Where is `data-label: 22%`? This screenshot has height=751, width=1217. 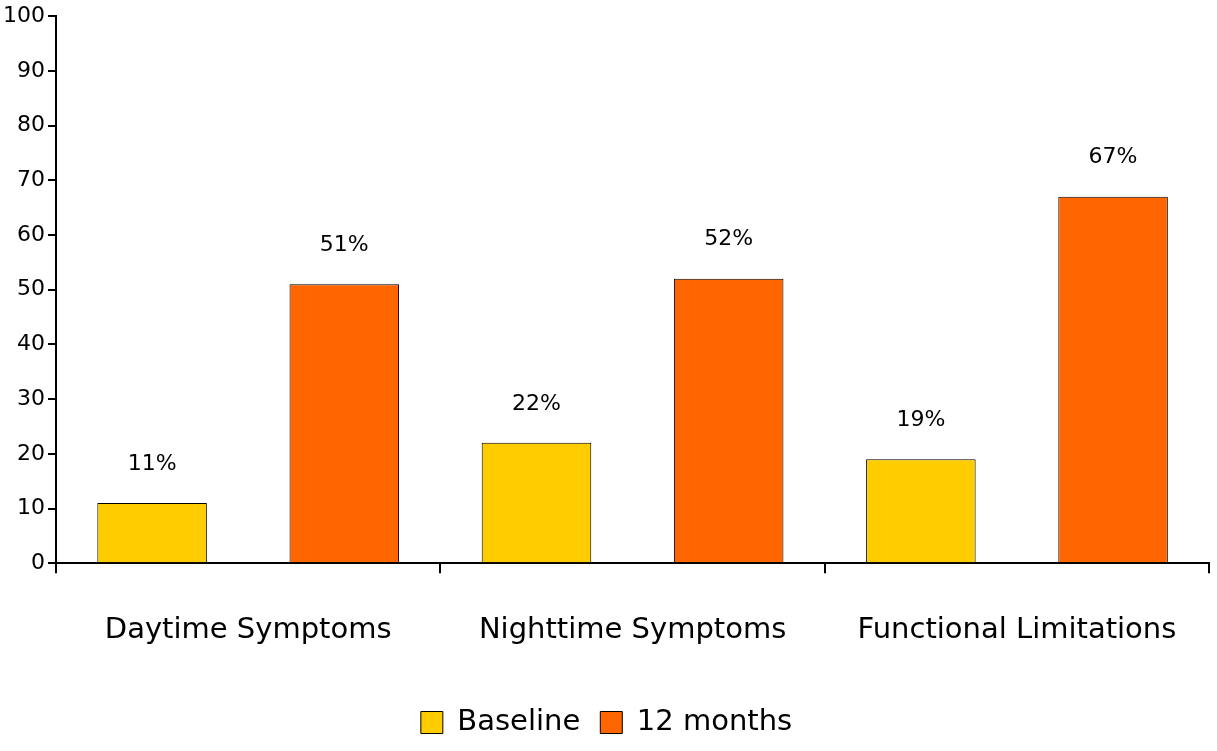 data-label: 22% is located at coordinates (536, 402).